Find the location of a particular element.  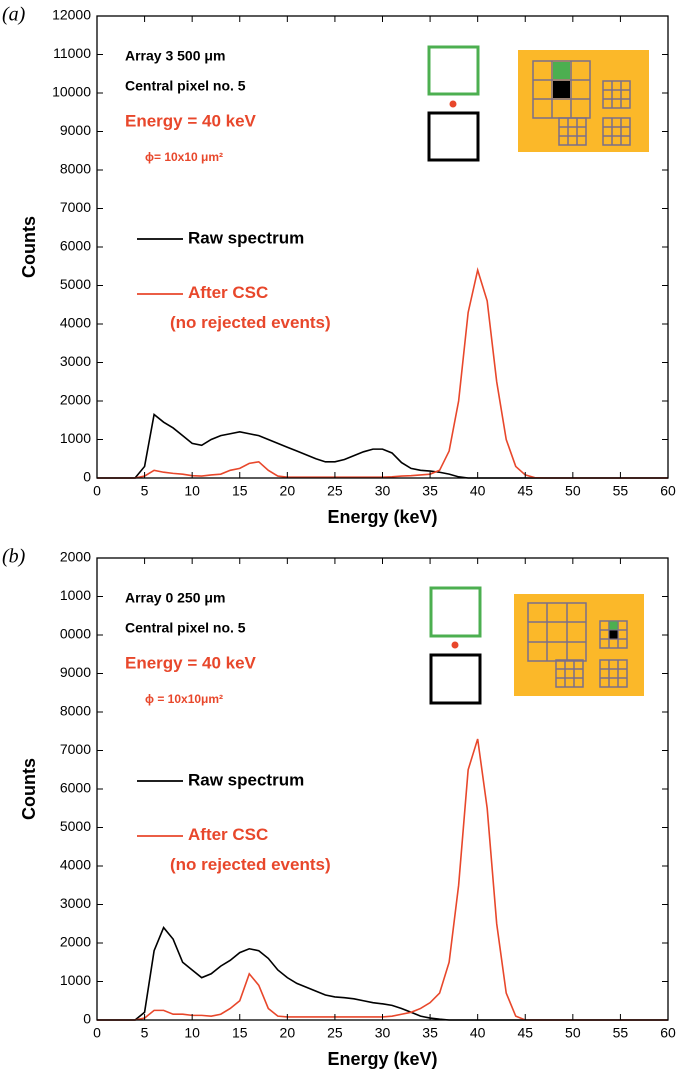

panel-label: (a) is located at coordinates (14, 15).